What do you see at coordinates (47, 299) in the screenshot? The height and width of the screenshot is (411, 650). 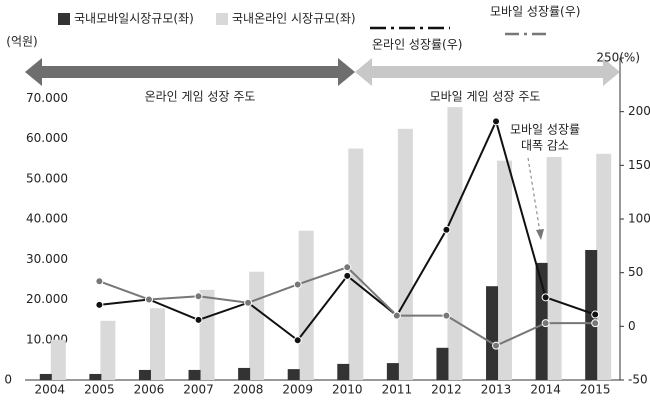 I see `y-tick-label: 20.000` at bounding box center [47, 299].